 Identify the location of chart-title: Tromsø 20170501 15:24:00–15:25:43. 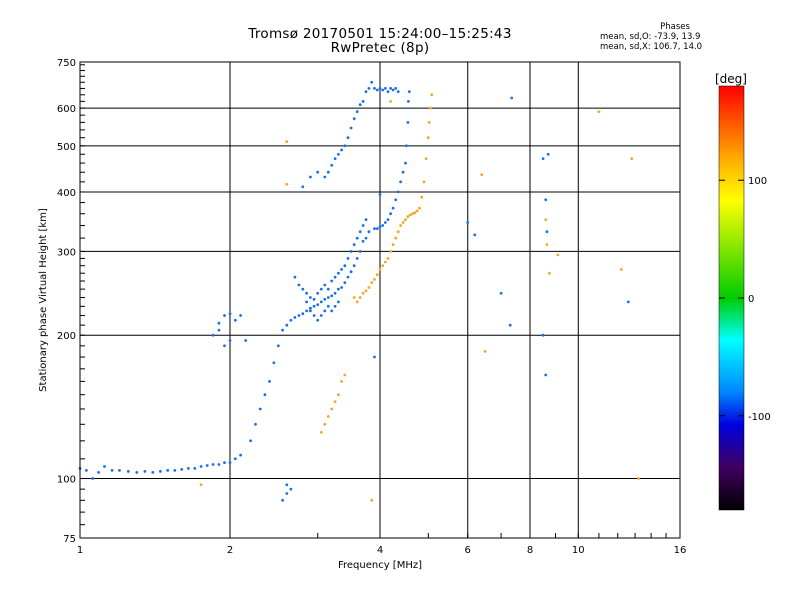
(380, 34).